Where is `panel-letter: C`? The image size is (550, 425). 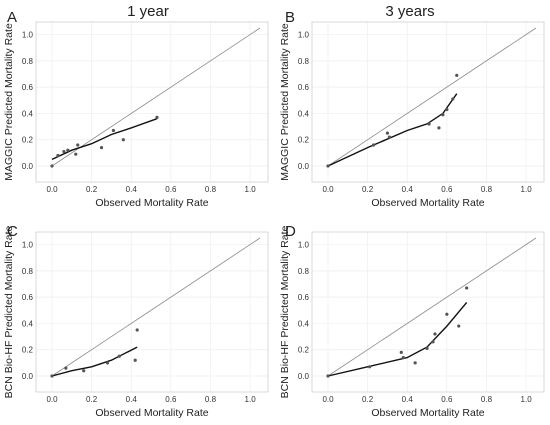
panel-letter: C is located at coordinates (12, 231).